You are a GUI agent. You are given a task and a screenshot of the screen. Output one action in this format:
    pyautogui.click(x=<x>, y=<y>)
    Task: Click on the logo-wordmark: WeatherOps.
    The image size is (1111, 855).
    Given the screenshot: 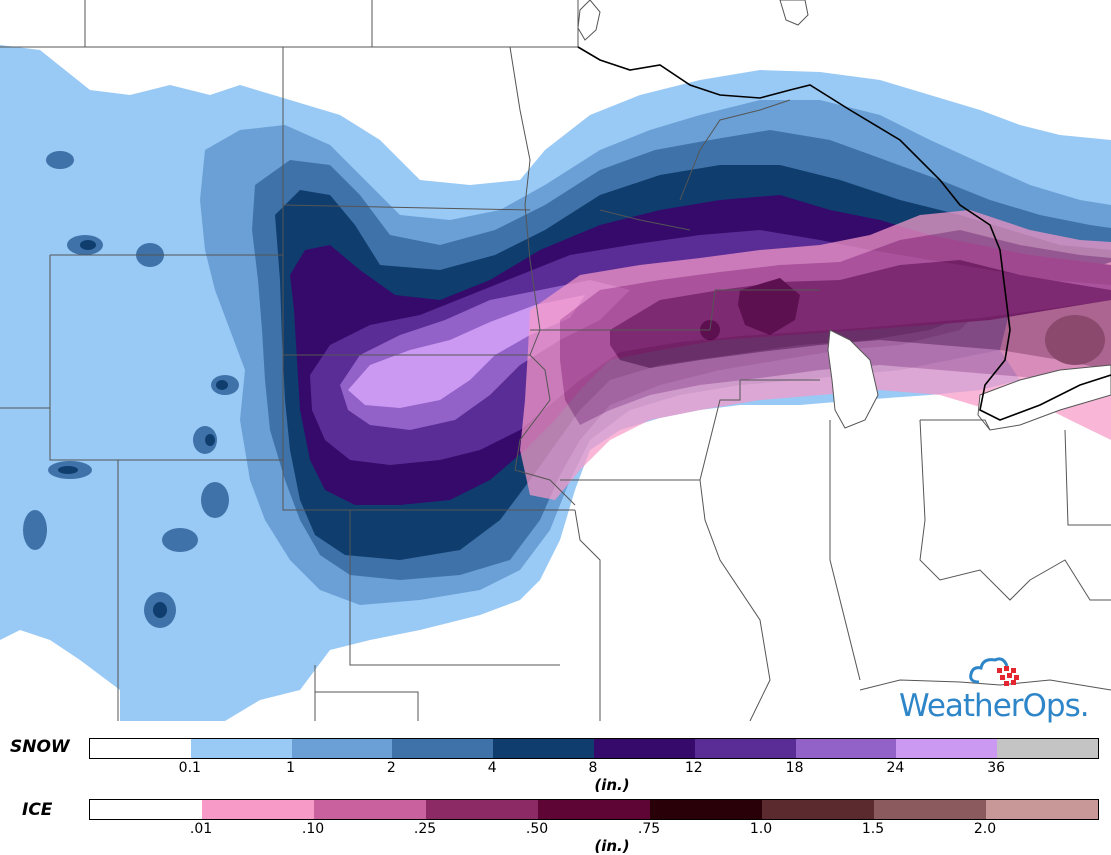 What is the action you would take?
    pyautogui.click(x=994, y=706)
    